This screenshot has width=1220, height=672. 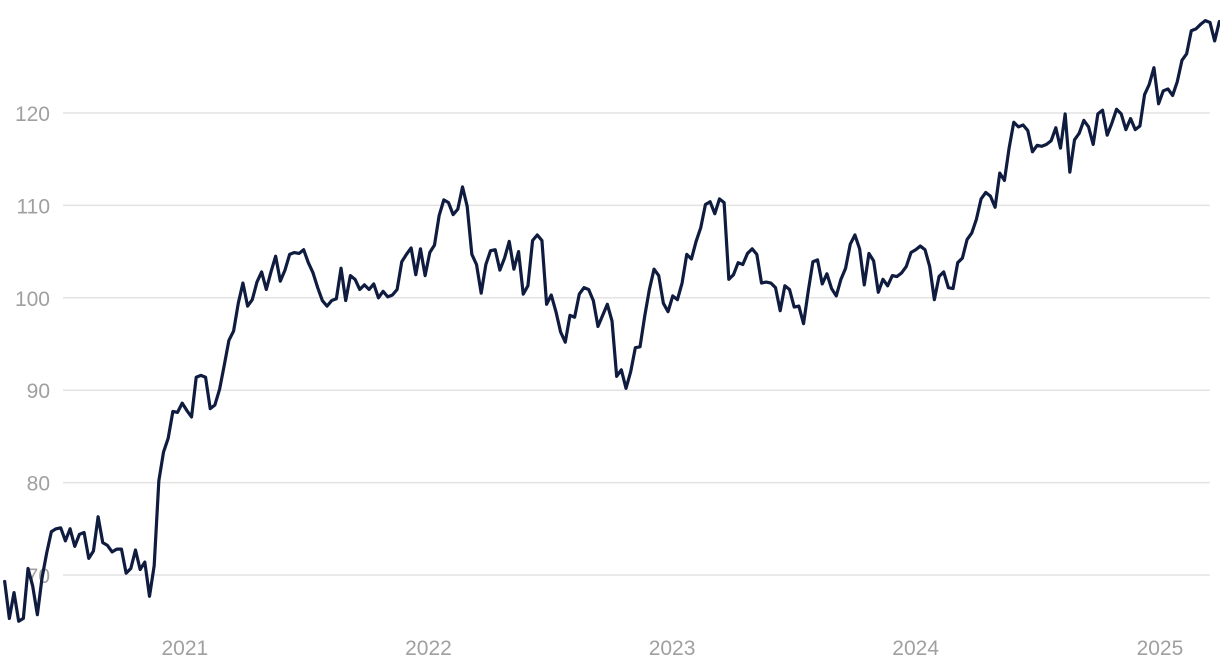 I want to click on x-tick-label-2021: 2021, so click(x=185, y=648).